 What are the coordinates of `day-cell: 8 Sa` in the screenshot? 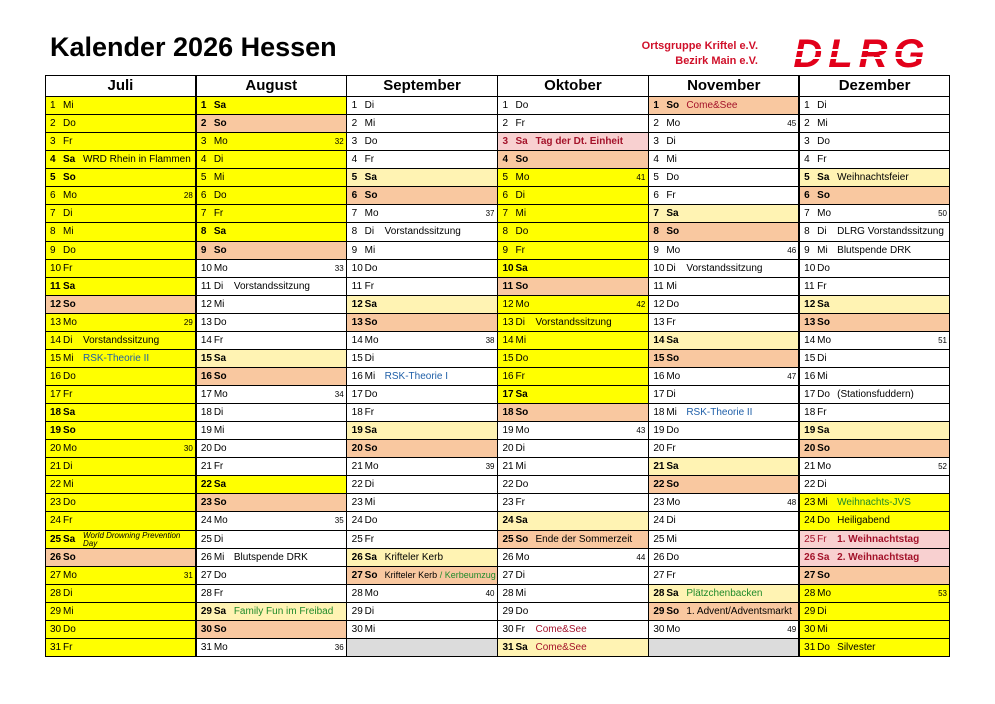 It's located at (271, 232).